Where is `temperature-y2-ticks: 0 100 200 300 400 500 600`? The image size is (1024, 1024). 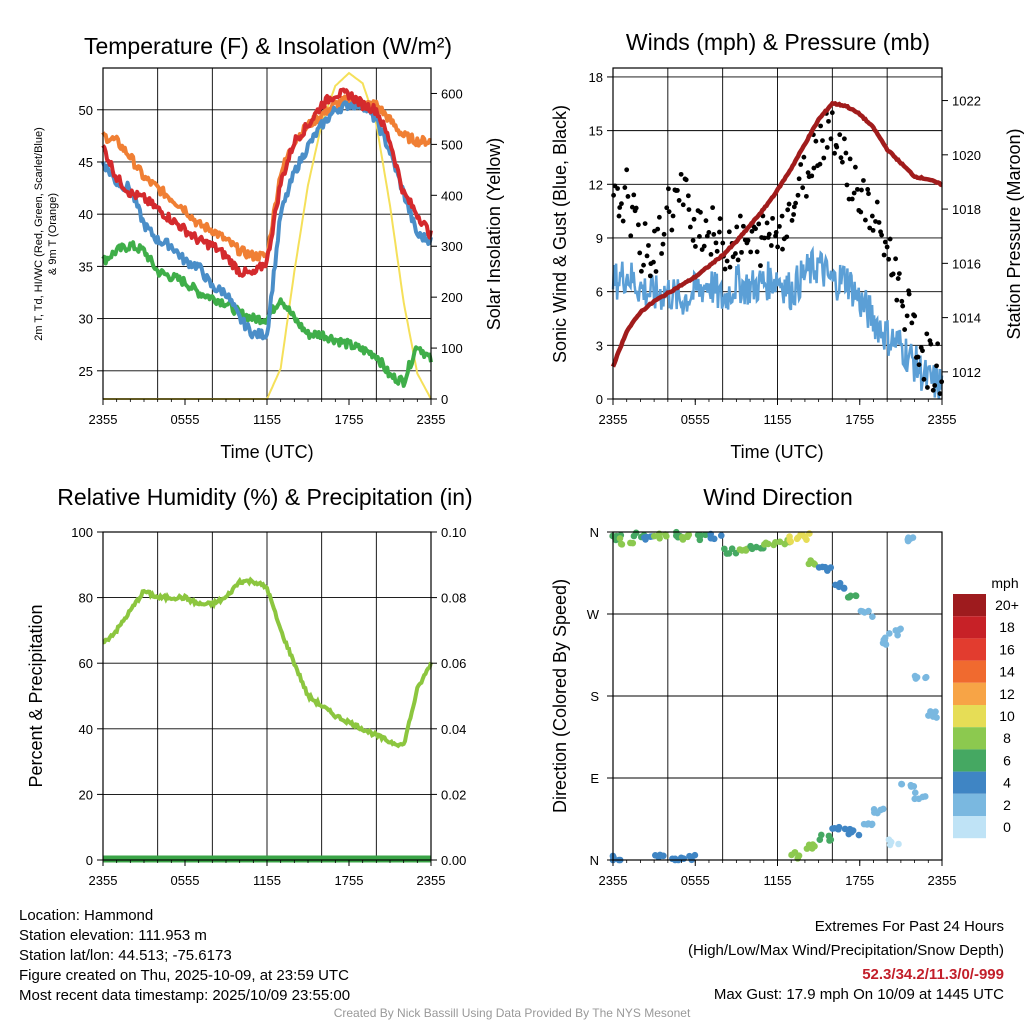
temperature-y2-ticks: 0 100 200 300 400 500 600 is located at coordinates (447, 246).